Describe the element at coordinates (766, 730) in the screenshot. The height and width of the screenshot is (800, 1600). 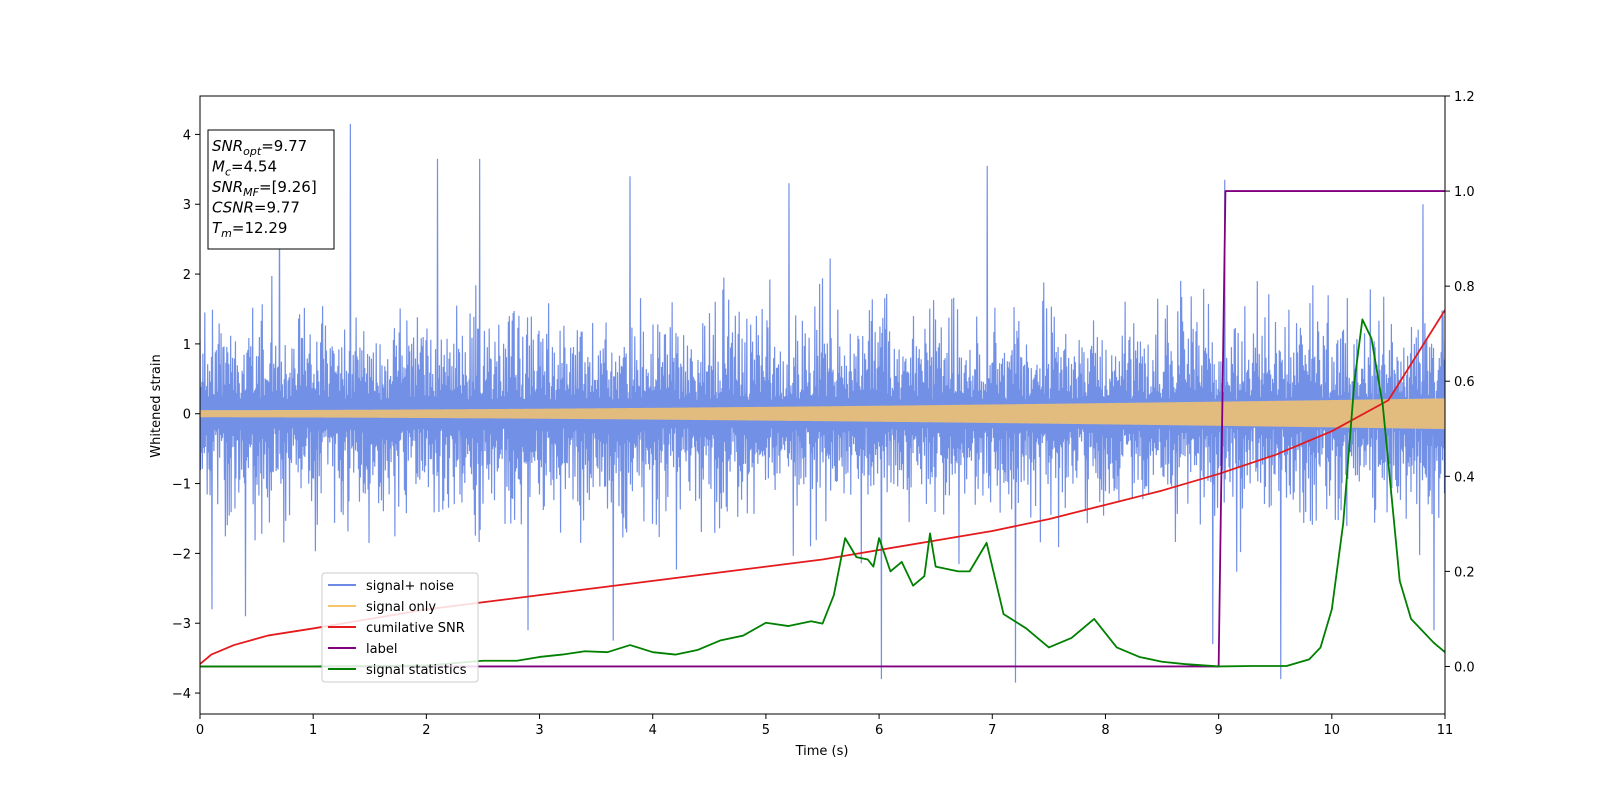
I see `x-tick-label: 5` at that location.